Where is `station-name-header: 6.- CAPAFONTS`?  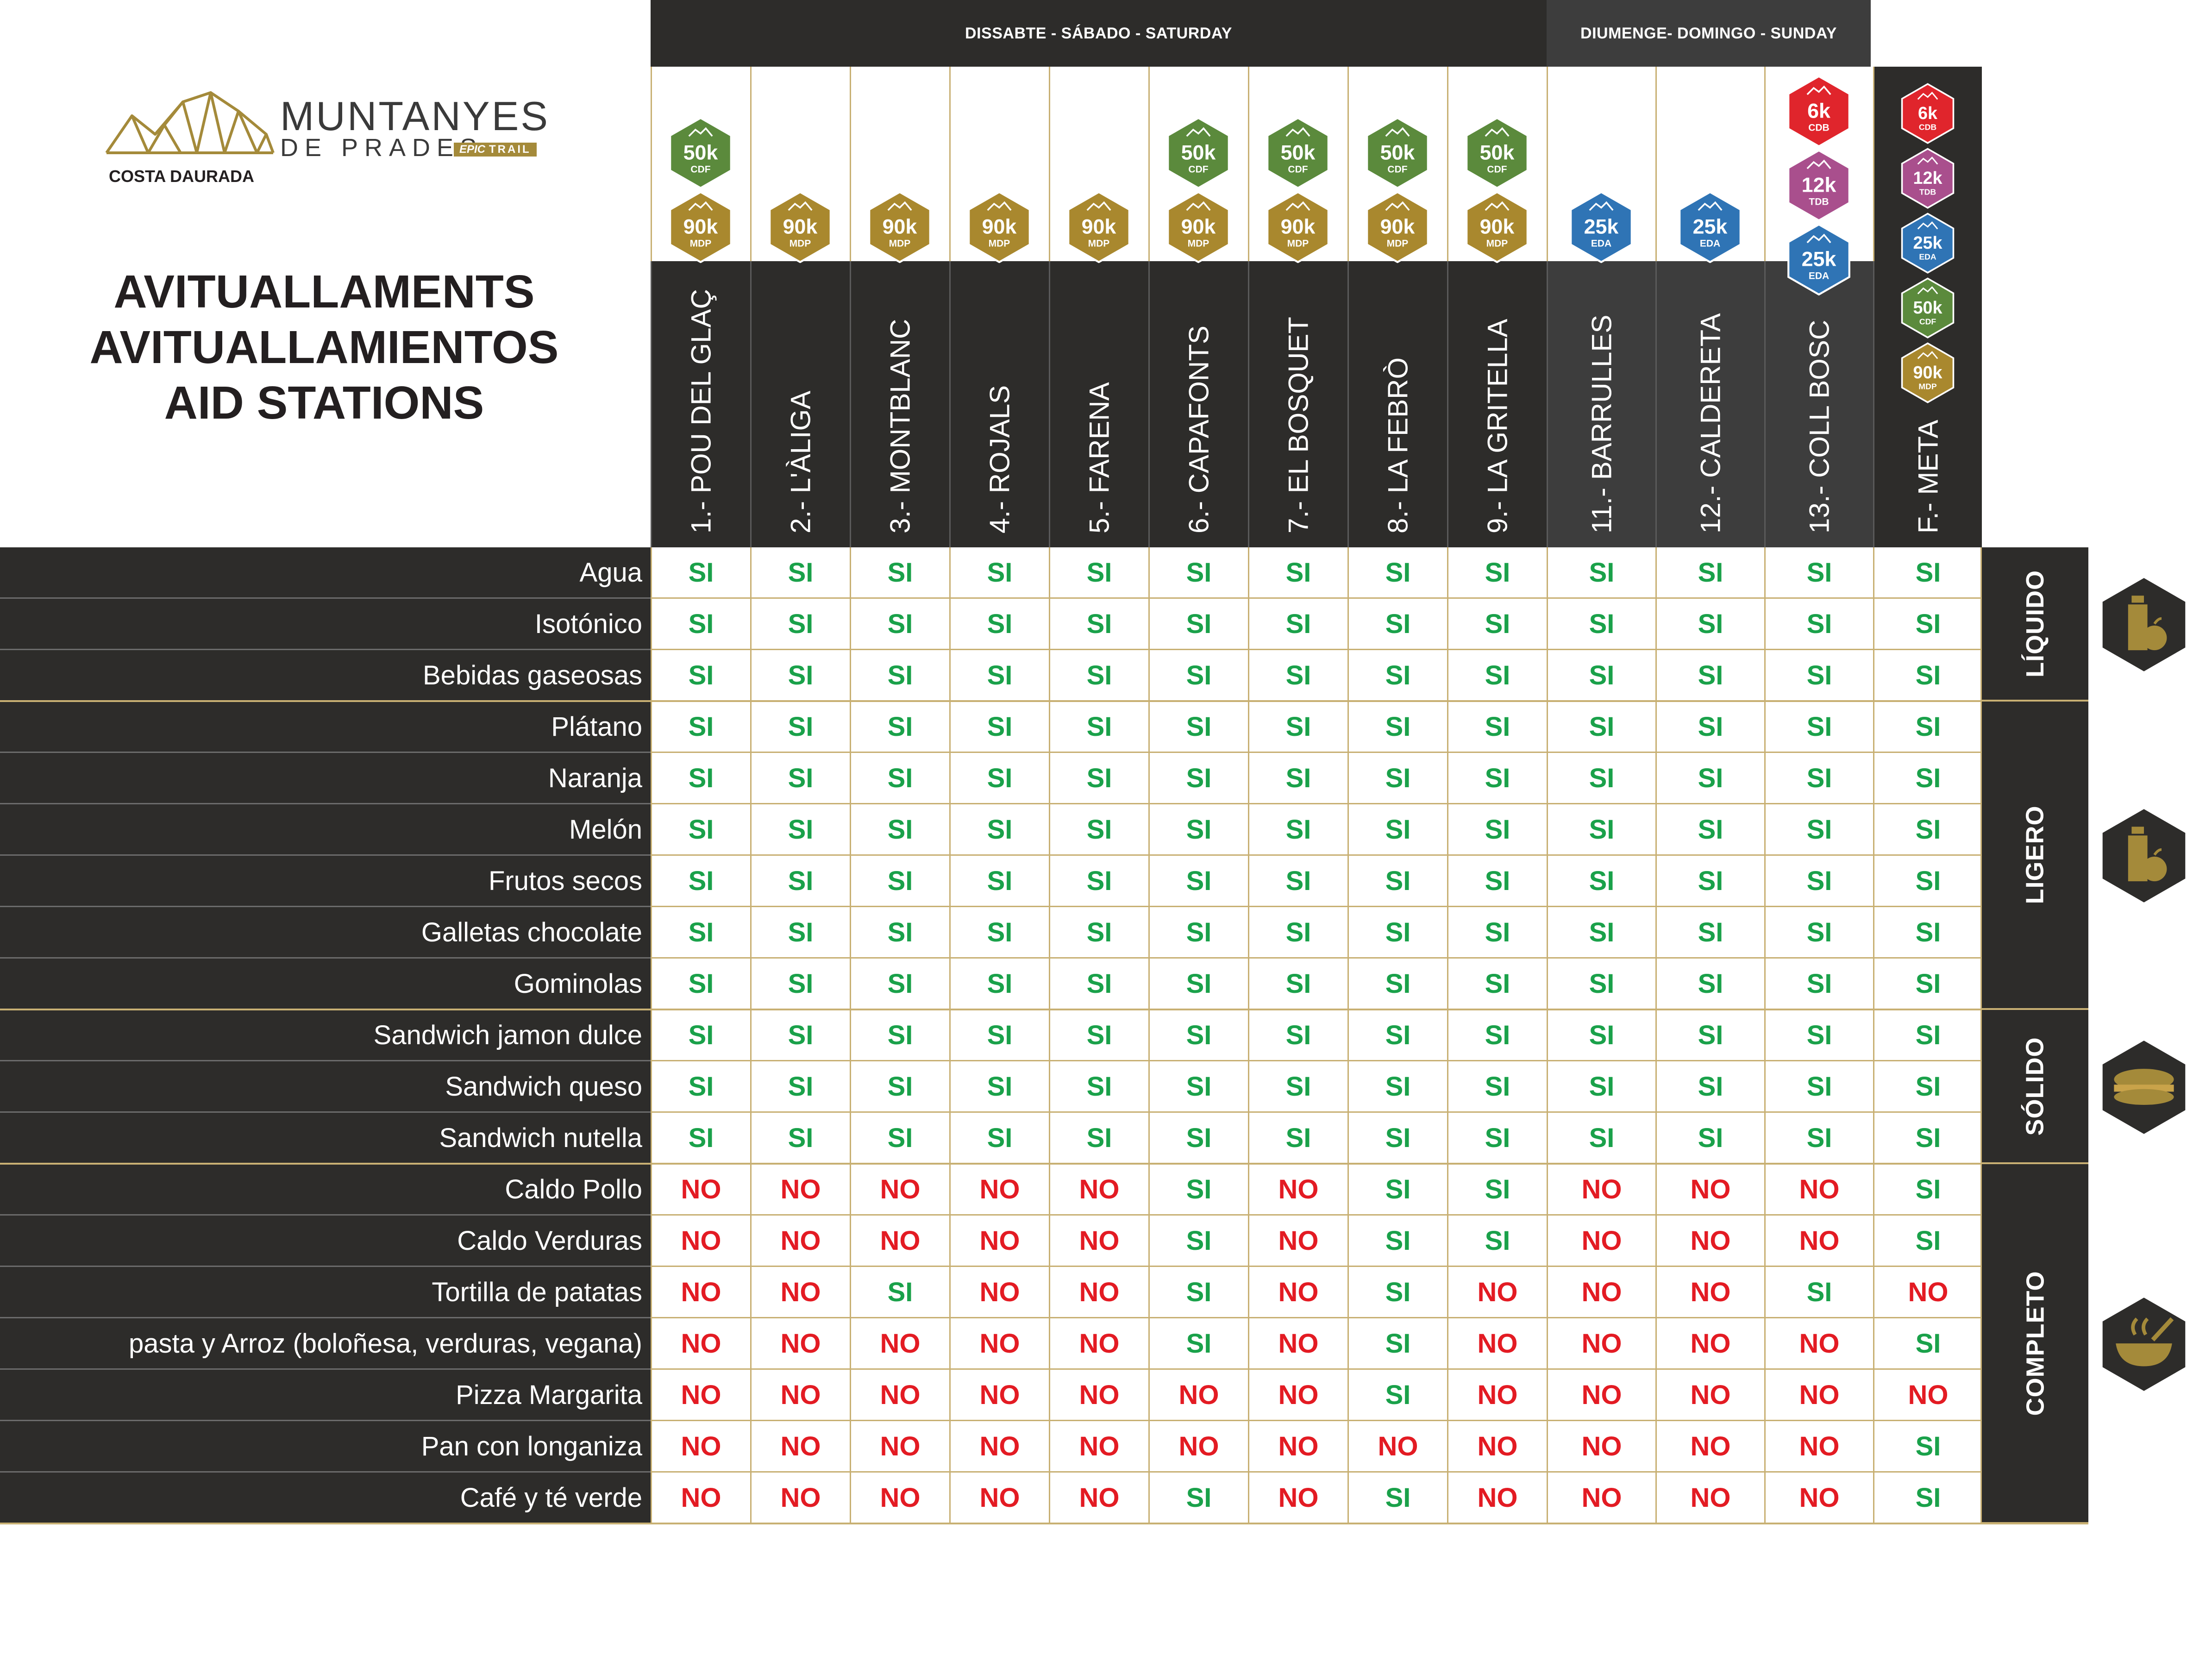 station-name-header: 6.- CAPAFONTS is located at coordinates (1198, 404).